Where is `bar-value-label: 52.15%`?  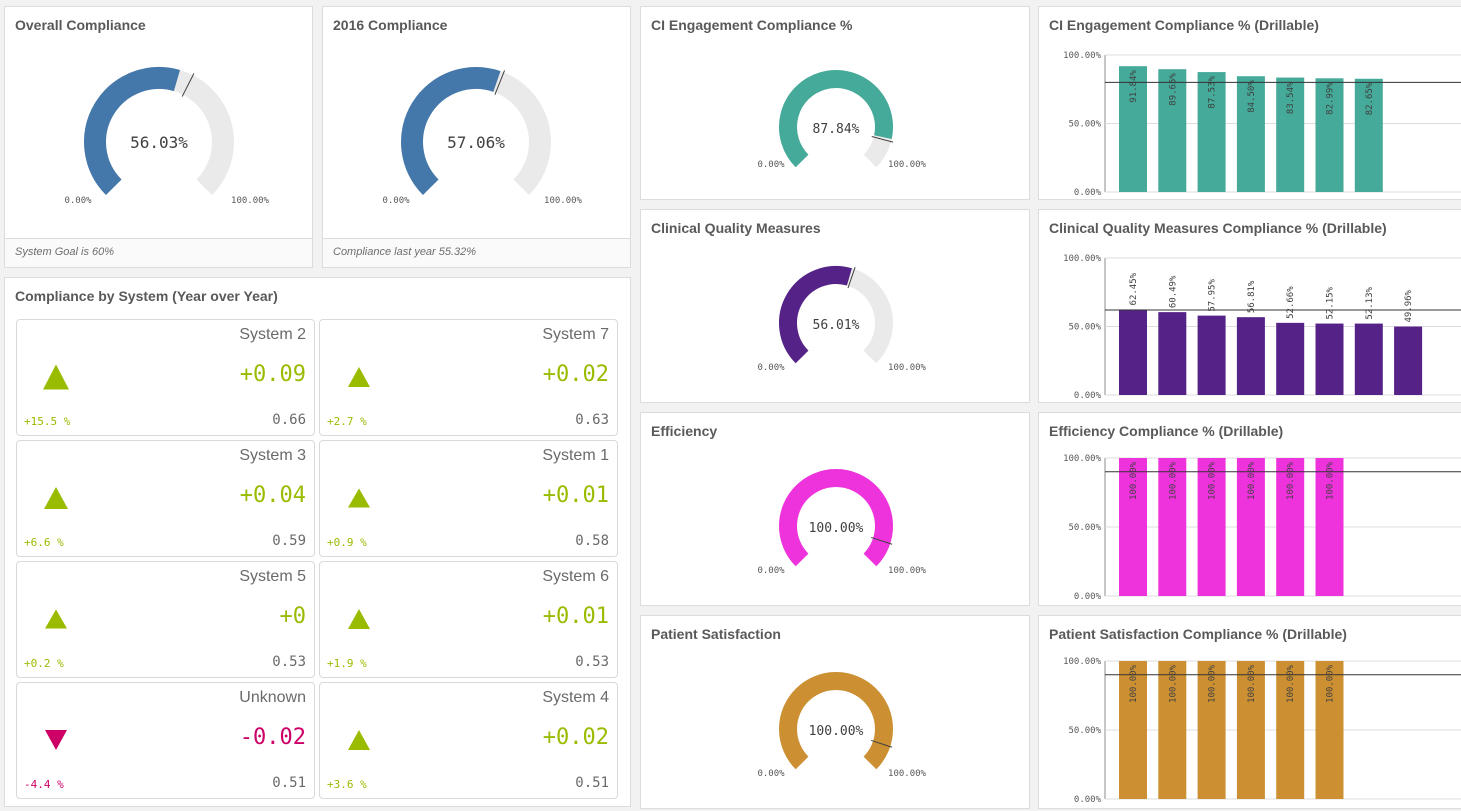 bar-value-label: 52.15% is located at coordinates (1331, 302).